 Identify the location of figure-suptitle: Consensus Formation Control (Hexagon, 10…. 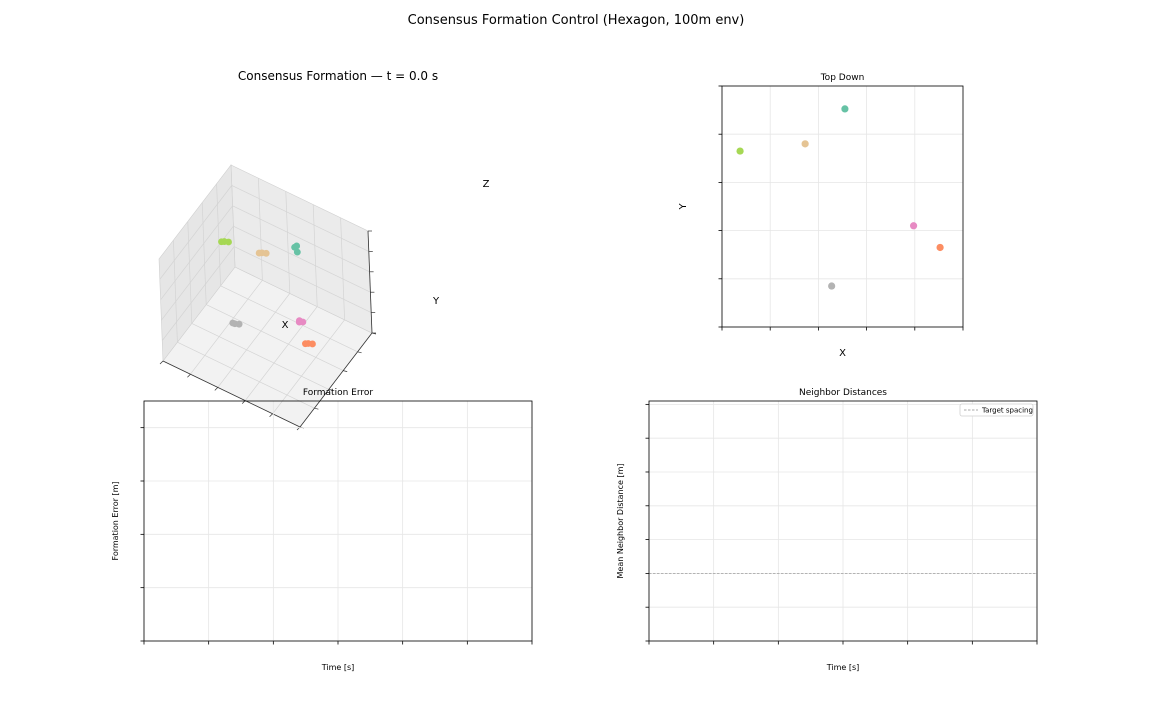
(576, 20).